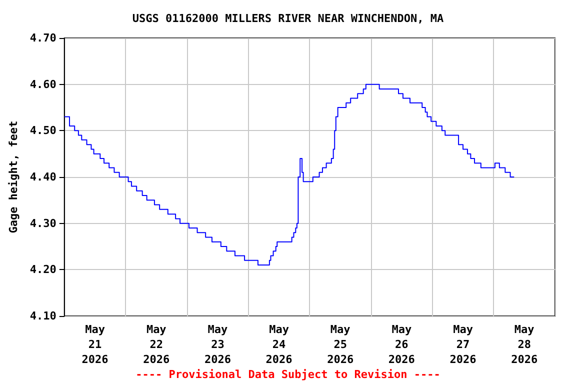  Describe the element at coordinates (156, 344) in the screenshot. I see `x-tick-label: May 22 2026` at that location.